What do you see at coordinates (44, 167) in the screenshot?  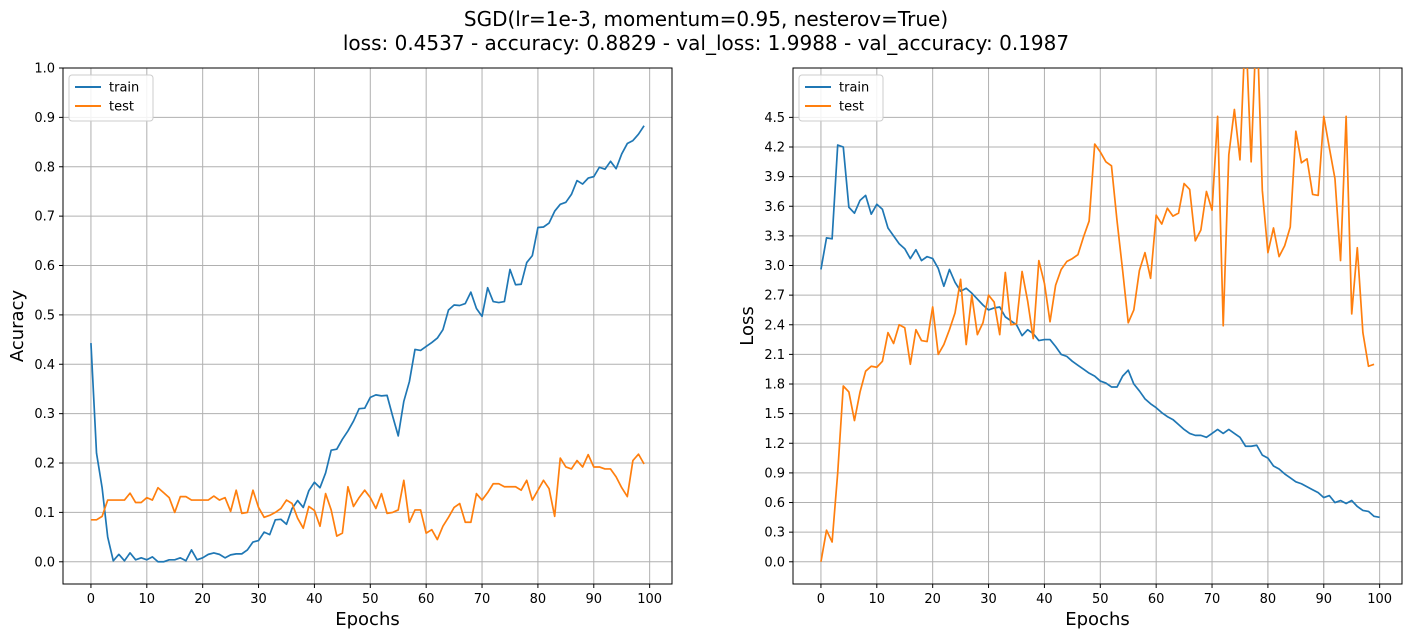 I see `y-tick-label: 0.8` at bounding box center [44, 167].